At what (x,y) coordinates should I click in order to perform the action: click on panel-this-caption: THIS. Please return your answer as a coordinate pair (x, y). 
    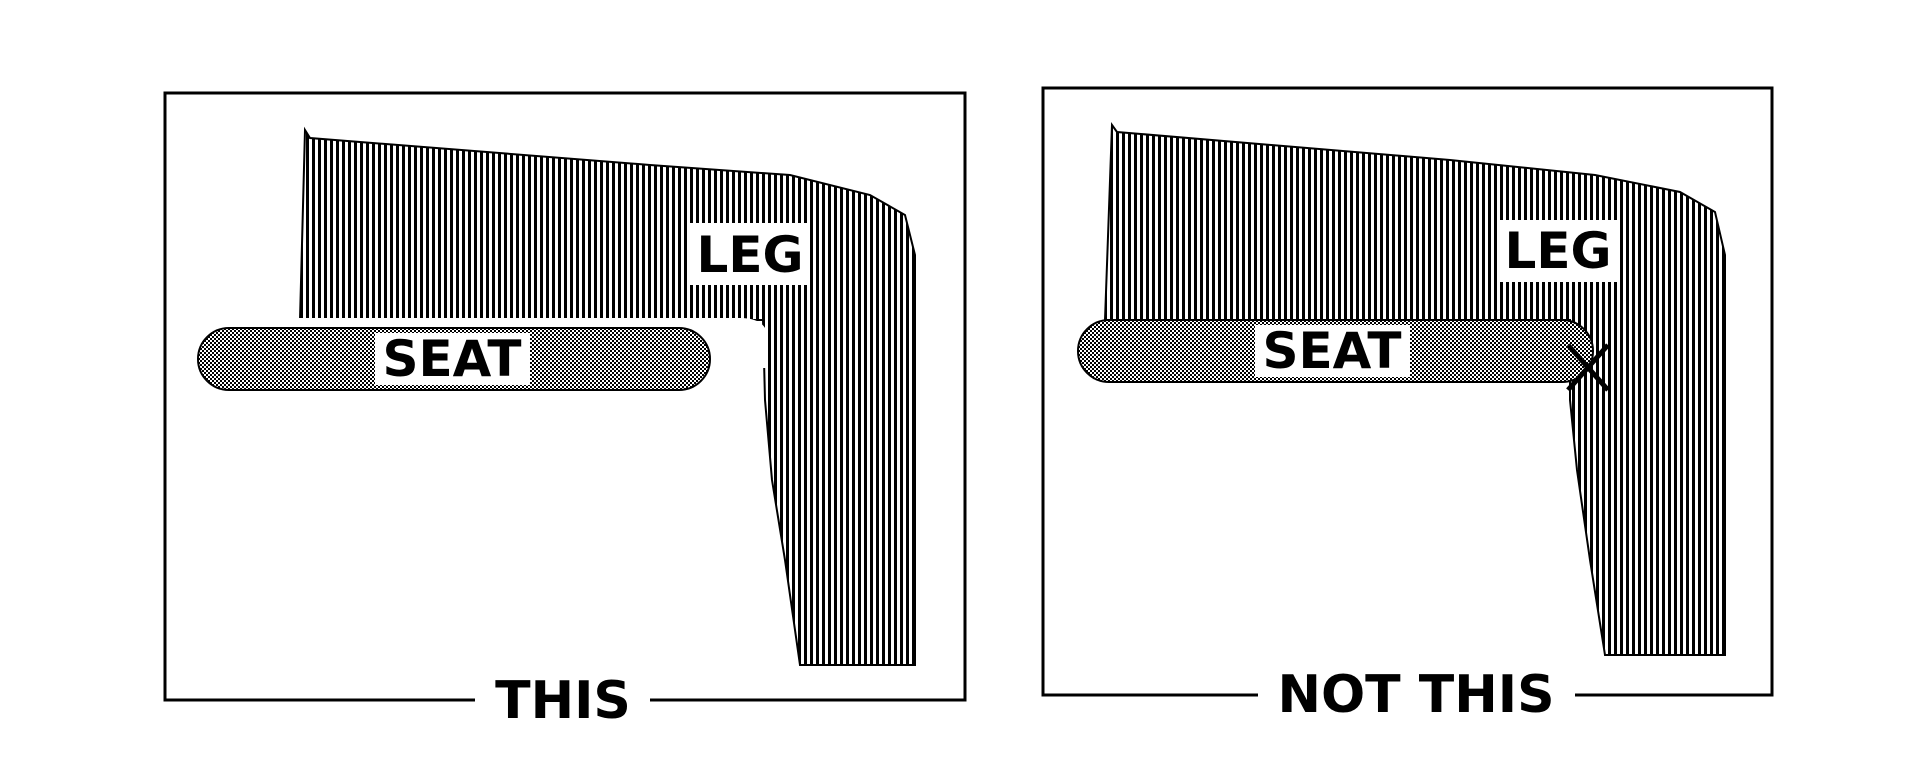
    Looking at the image, I should click on (563, 701).